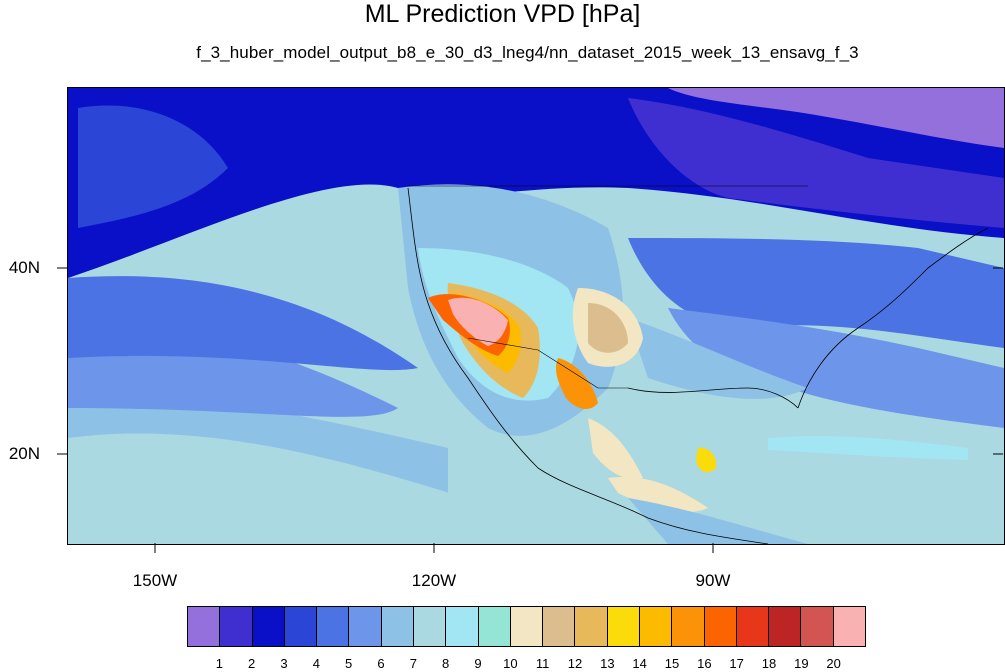  I want to click on band-9-caribbean, so click(868, 448).